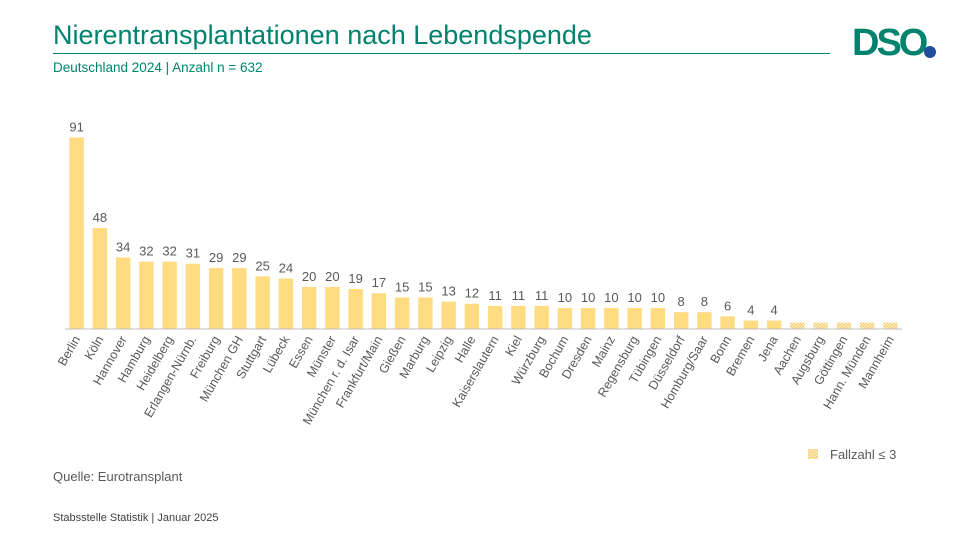 Image resolution: width=960 pixels, height=540 pixels. Describe the element at coordinates (542, 295) in the screenshot. I see `value-label-20: 11` at that location.